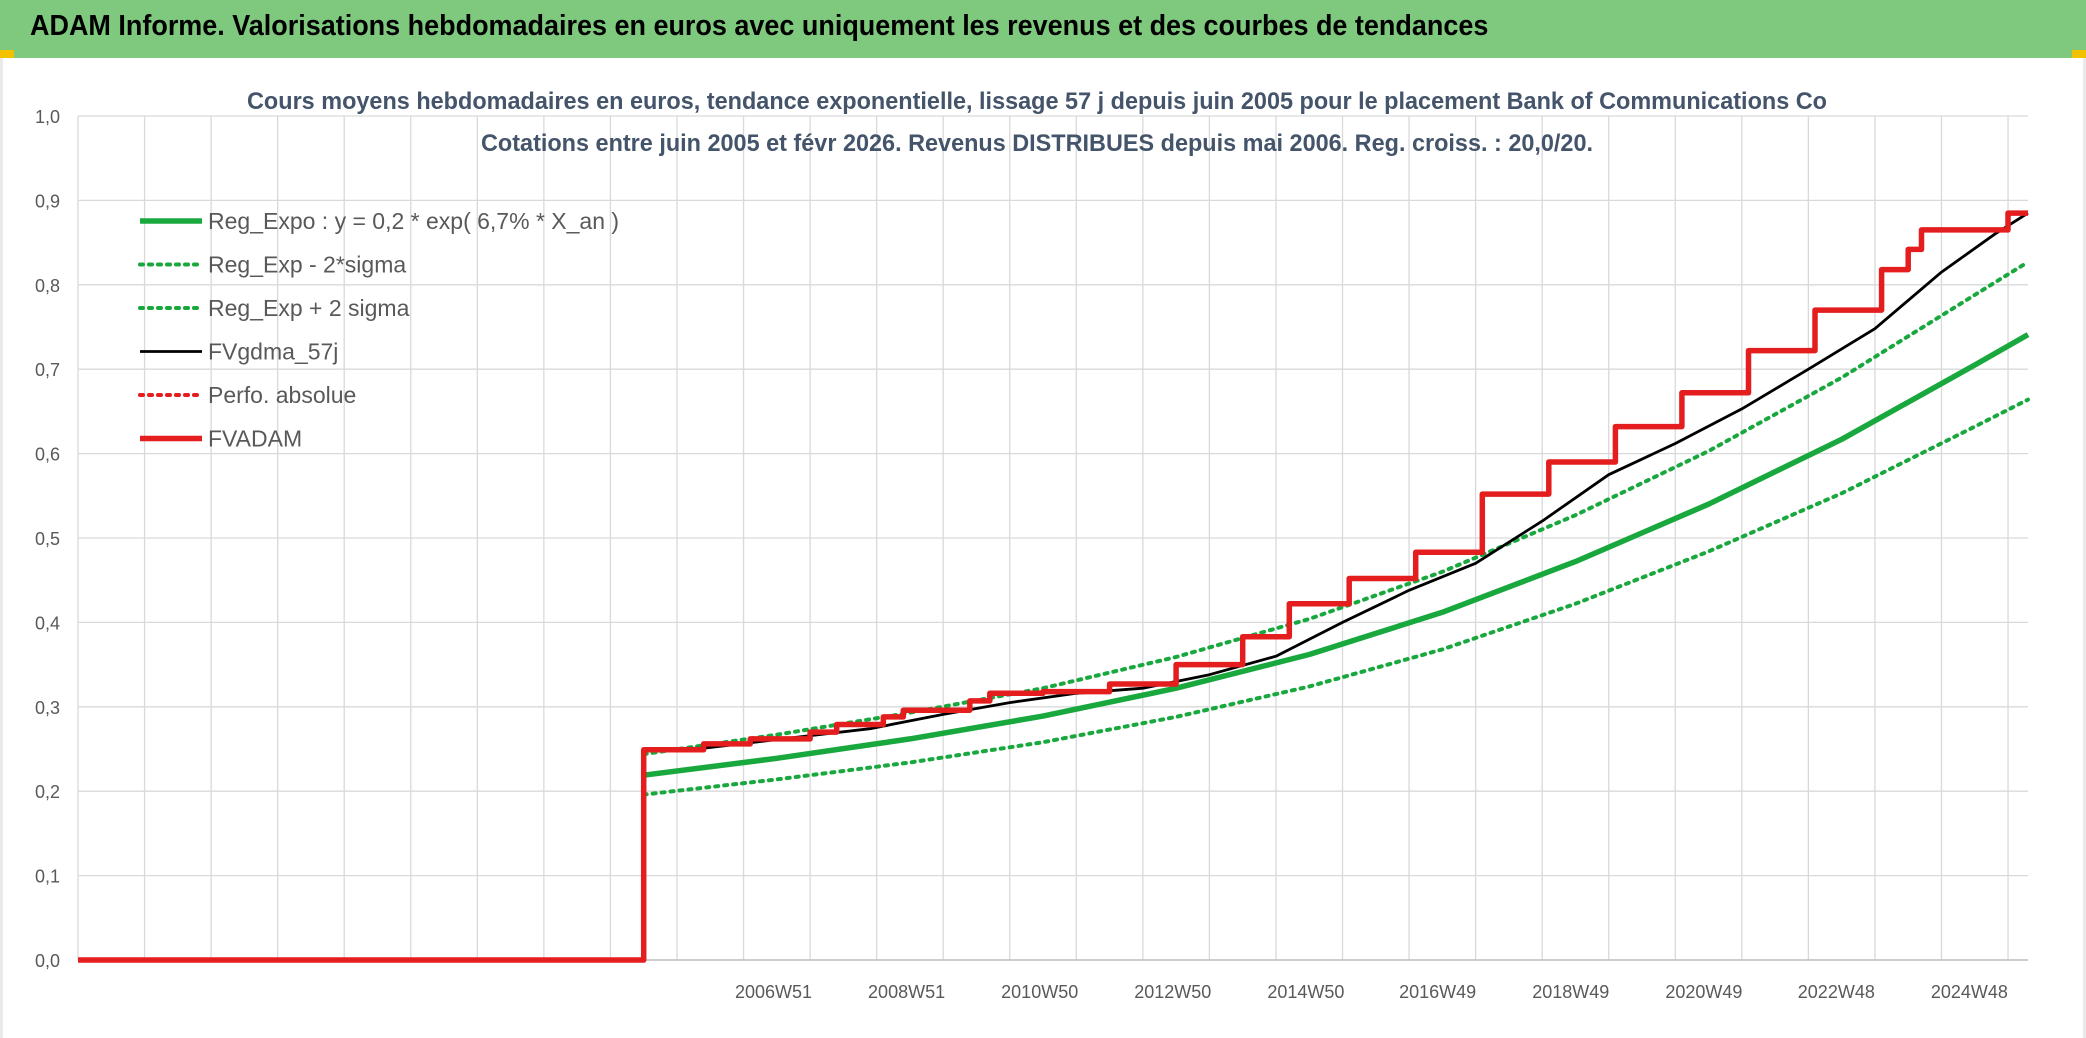 The height and width of the screenshot is (1038, 2086). Describe the element at coordinates (47, 201) in the screenshot. I see `y-tick-label: 0,9` at that location.